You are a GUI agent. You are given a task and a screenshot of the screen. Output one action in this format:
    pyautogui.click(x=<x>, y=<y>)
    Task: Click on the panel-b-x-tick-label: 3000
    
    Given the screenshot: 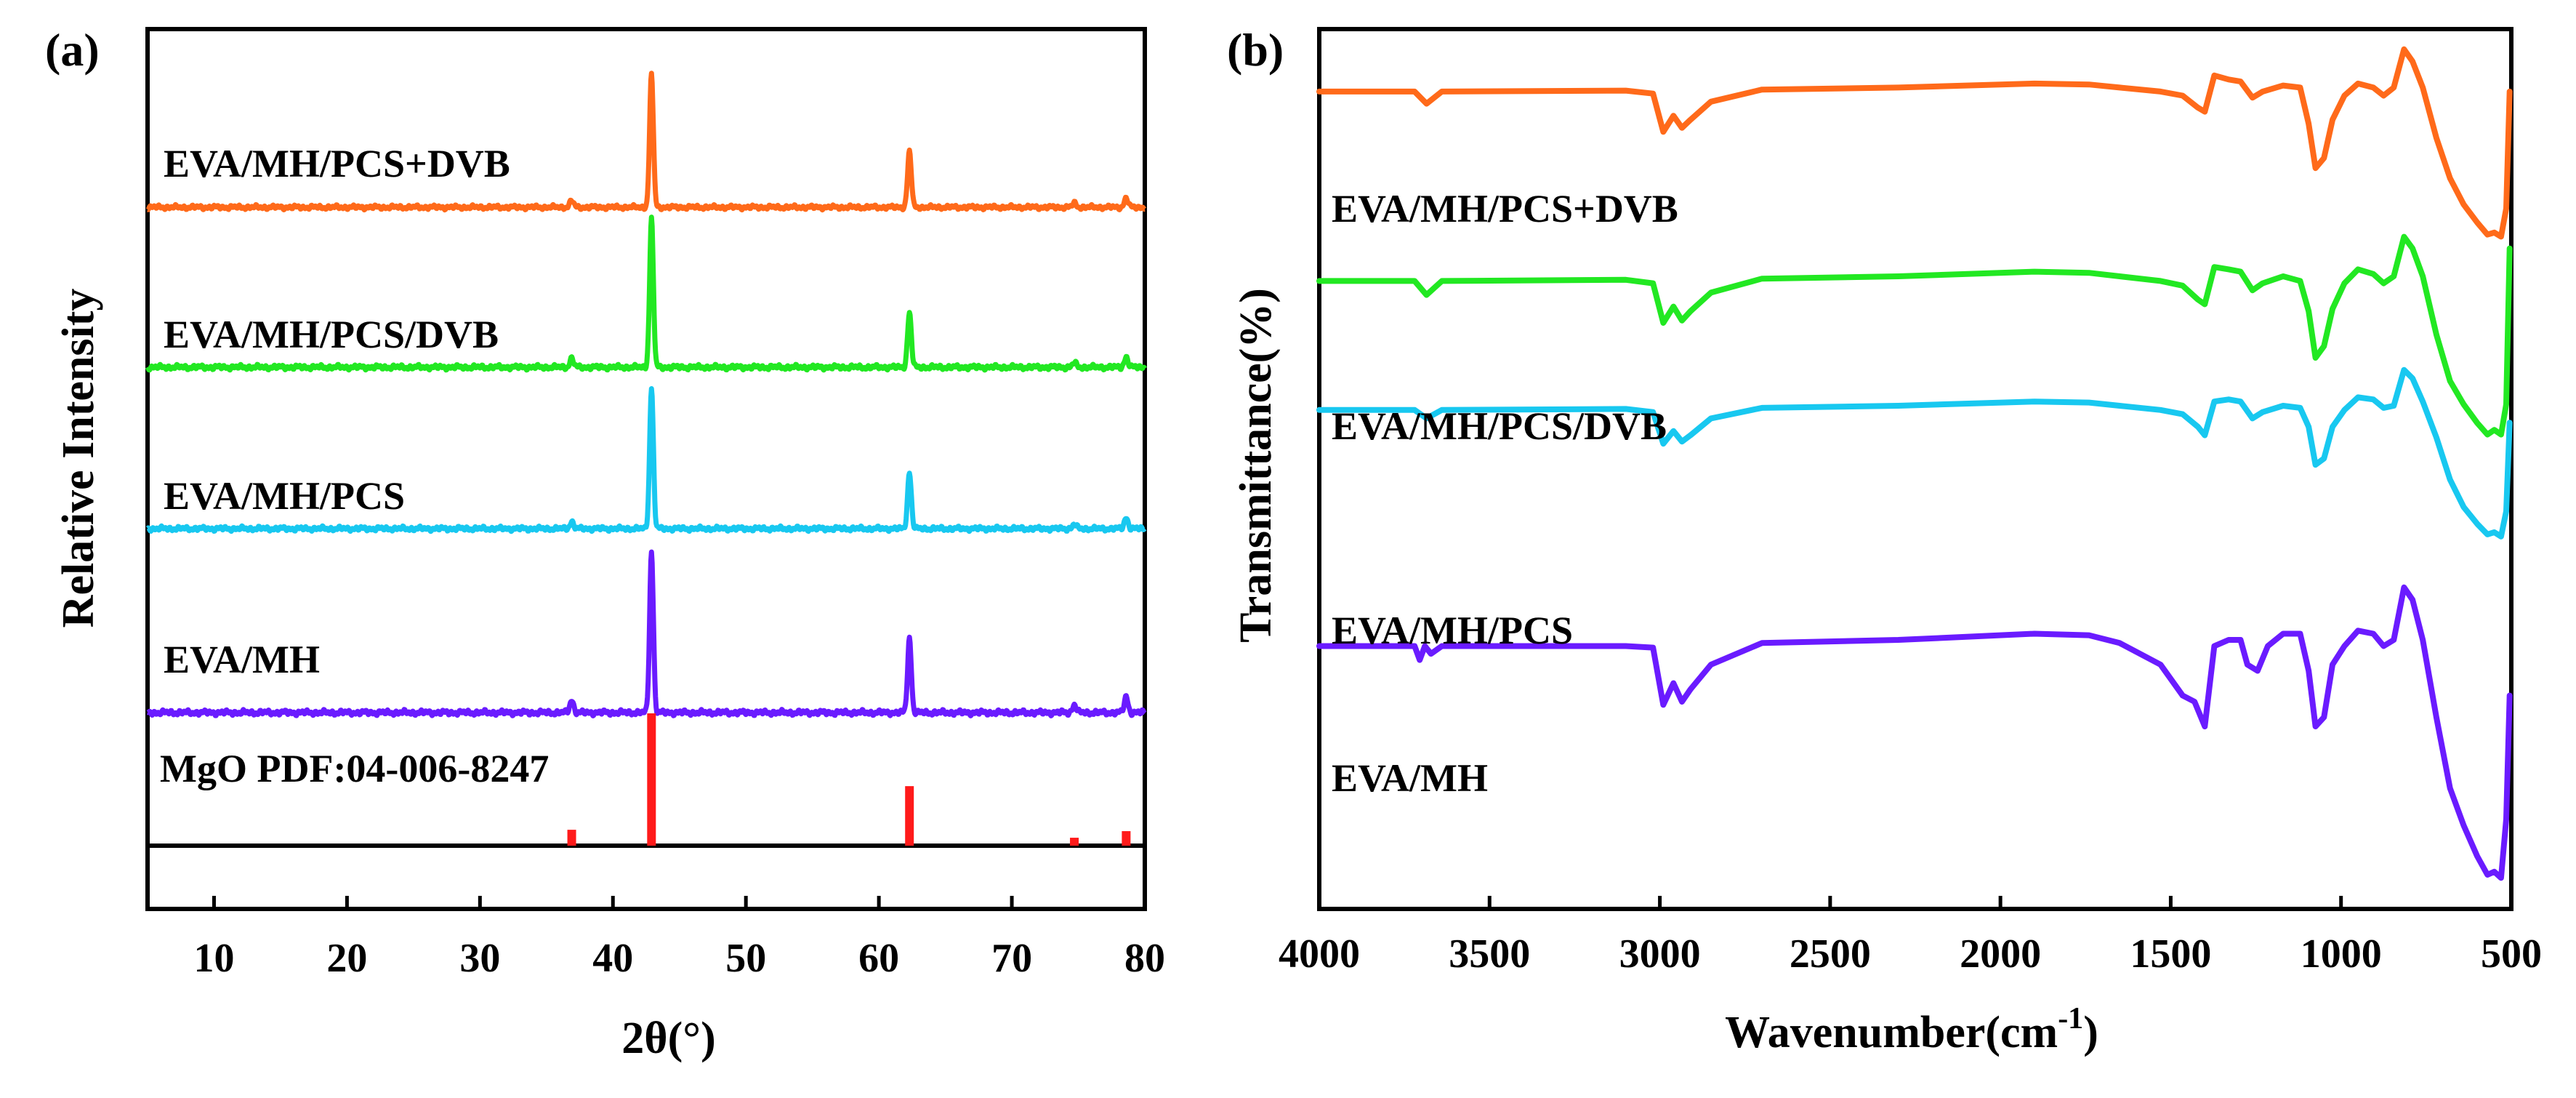 What is the action you would take?
    pyautogui.click(x=1660, y=954)
    